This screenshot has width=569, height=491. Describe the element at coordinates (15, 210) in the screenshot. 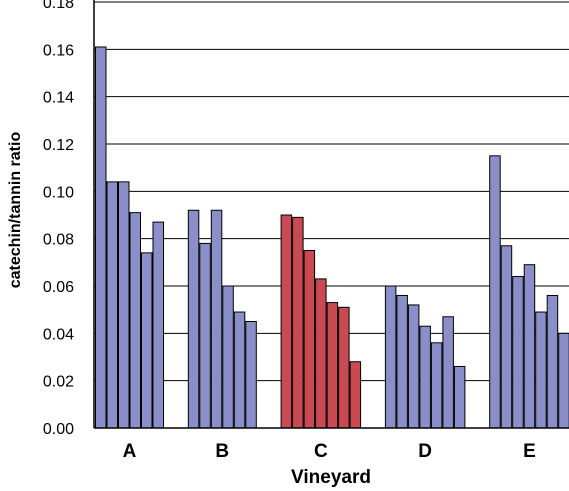

I see `y-axis-title: catechin/tannin ratio` at that location.